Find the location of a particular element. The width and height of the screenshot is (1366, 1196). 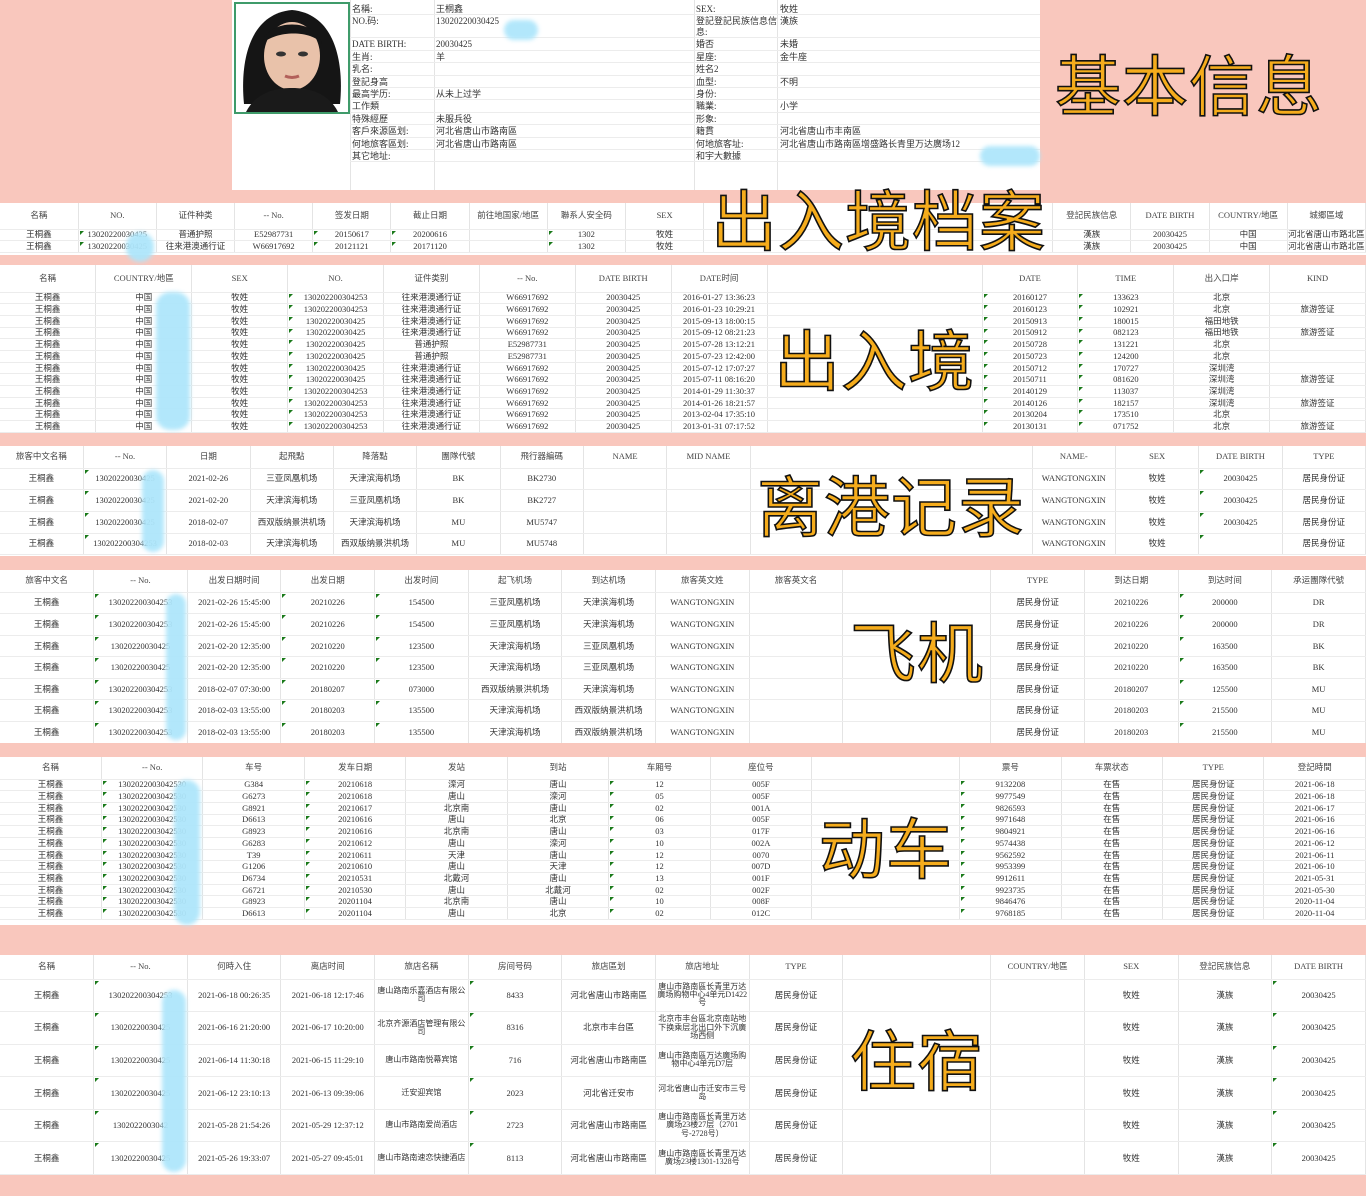

table-cell: G8921 is located at coordinates (253, 808).